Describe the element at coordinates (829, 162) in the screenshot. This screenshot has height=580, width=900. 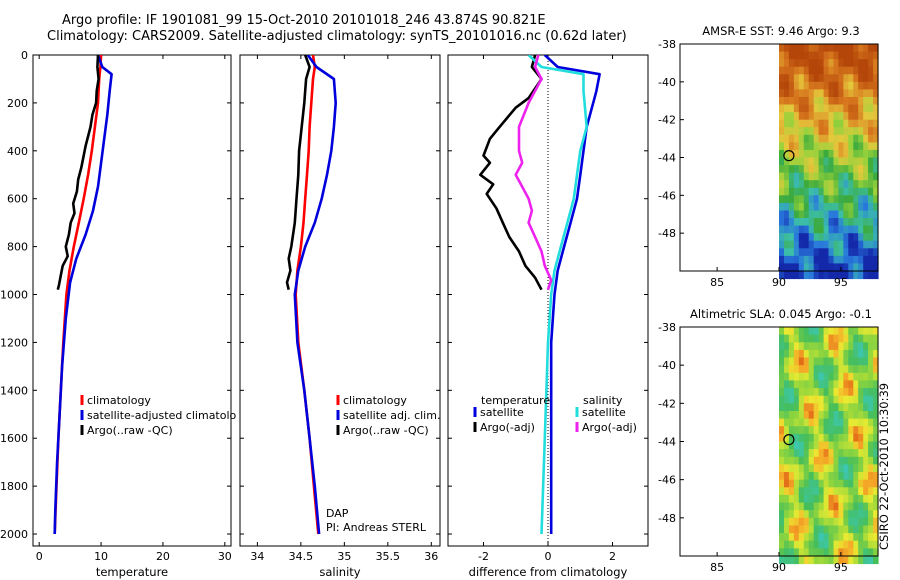
I see `sst-map` at that location.